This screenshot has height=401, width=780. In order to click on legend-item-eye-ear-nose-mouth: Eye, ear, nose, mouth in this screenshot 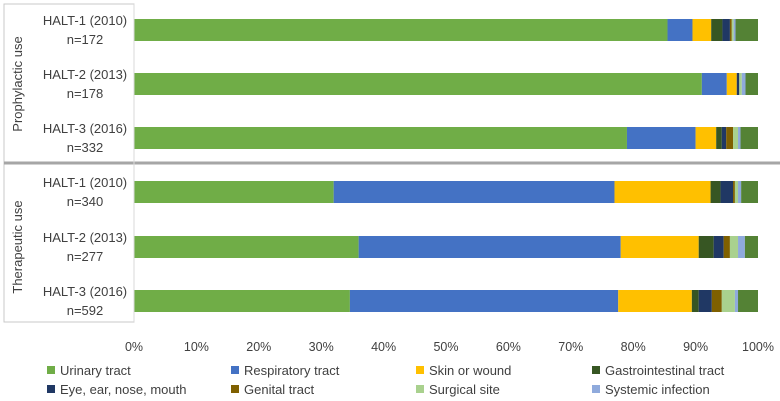, I will do `click(116, 389)`.